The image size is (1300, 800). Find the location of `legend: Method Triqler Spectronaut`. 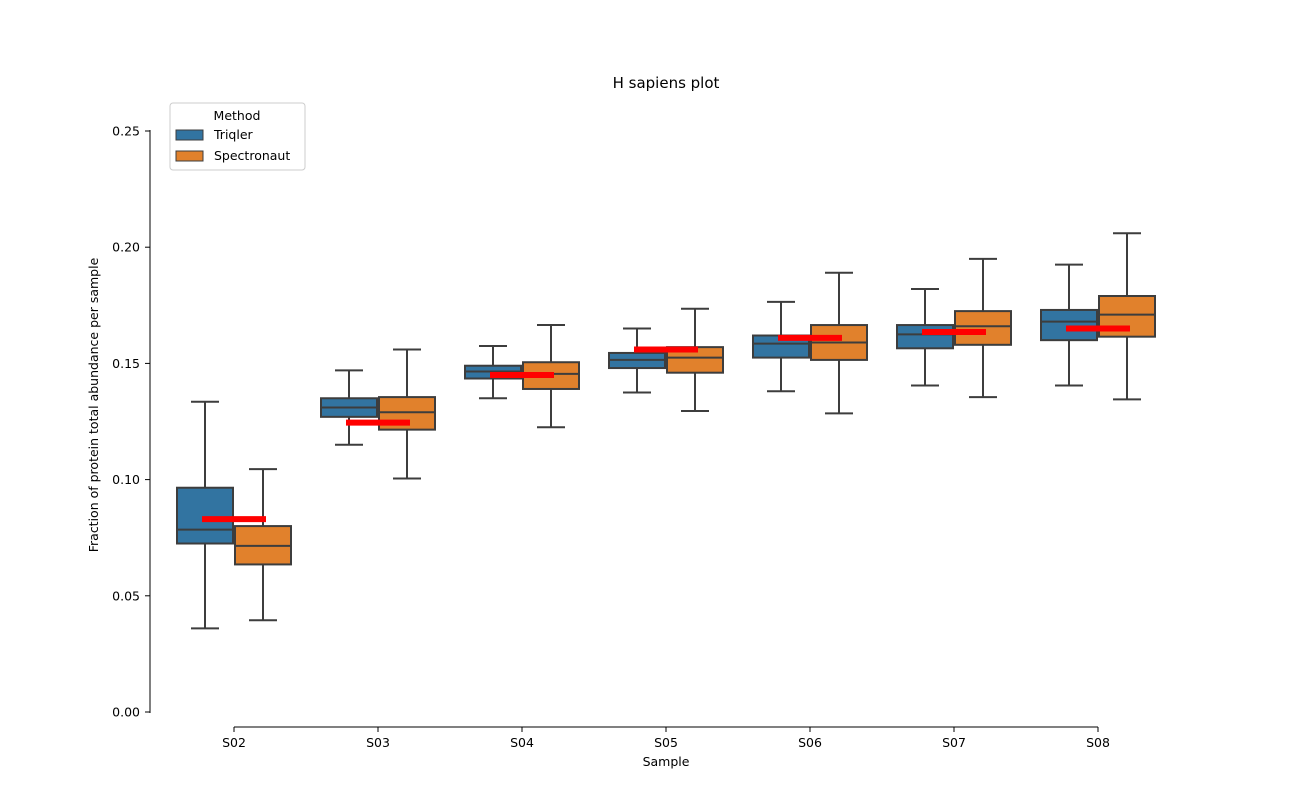

legend: Method Triqler Spectronaut is located at coordinates (237, 136).